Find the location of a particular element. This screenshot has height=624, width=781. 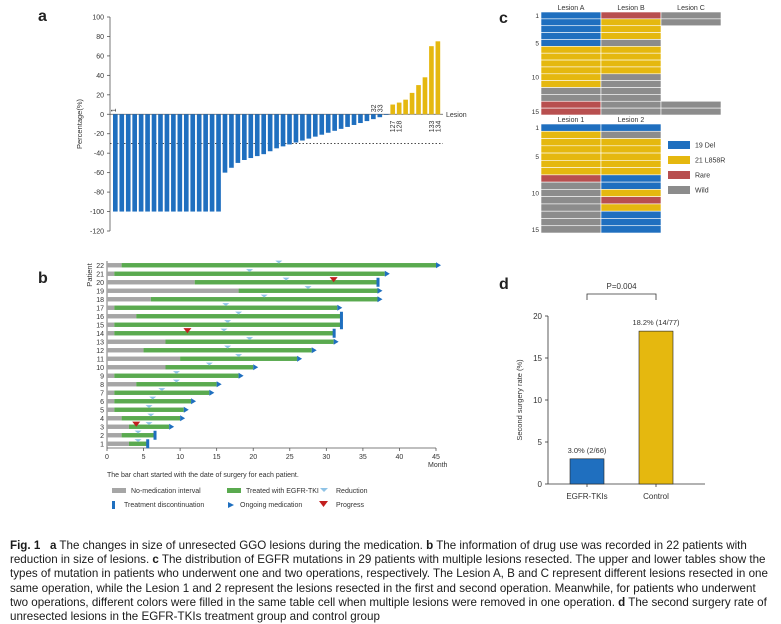

a-y-tick-label: 100 is located at coordinates (98, 18).